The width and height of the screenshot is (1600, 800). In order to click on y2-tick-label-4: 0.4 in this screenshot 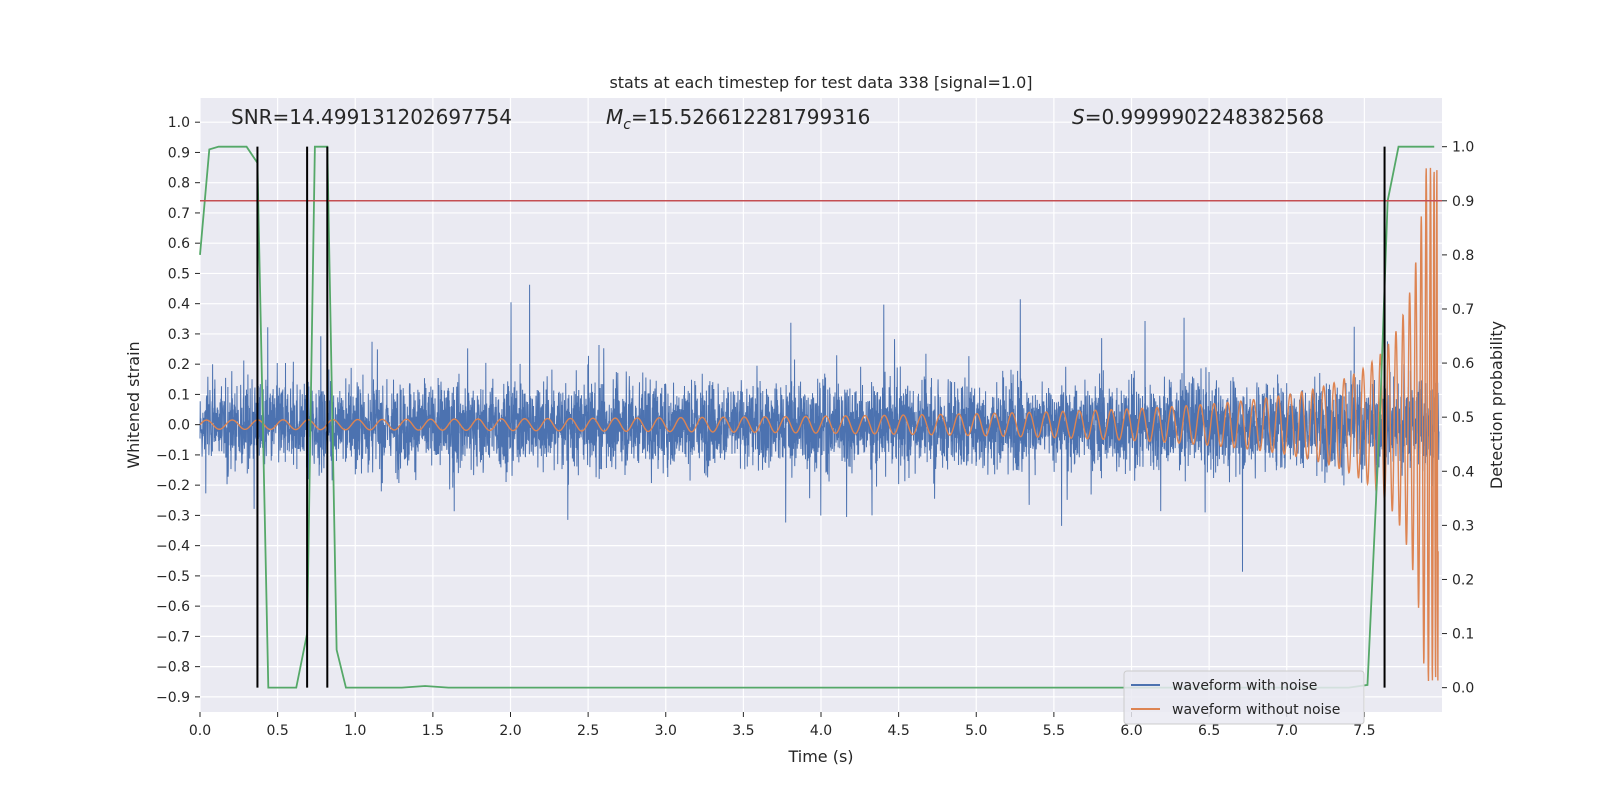, I will do `click(1463, 472)`.